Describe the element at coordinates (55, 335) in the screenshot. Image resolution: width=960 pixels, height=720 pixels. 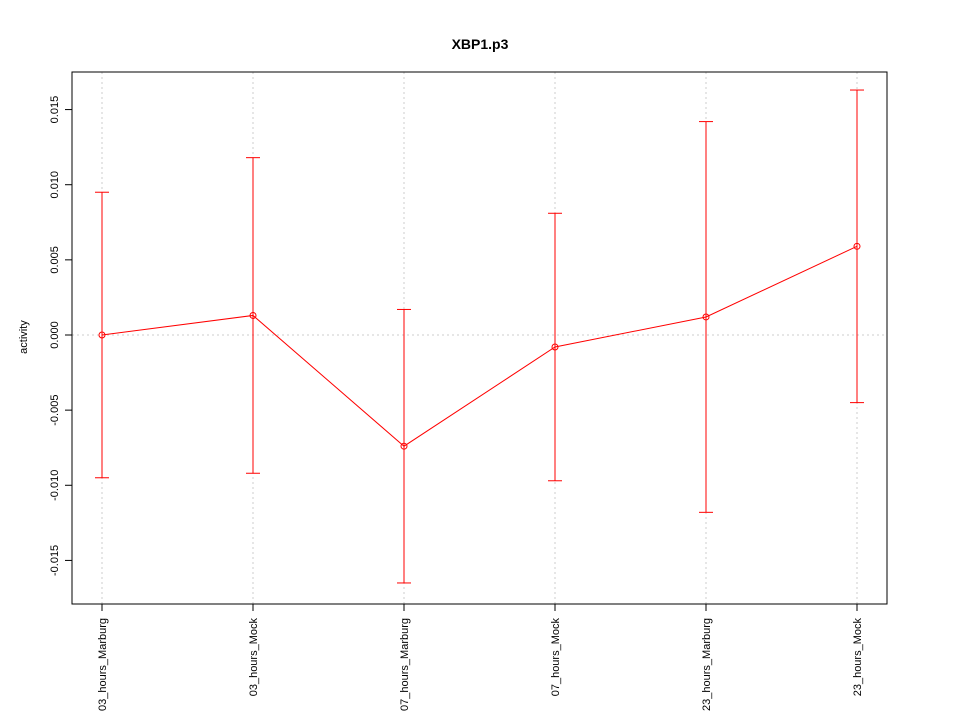
I see `y-tick-label: 0.000` at that location.